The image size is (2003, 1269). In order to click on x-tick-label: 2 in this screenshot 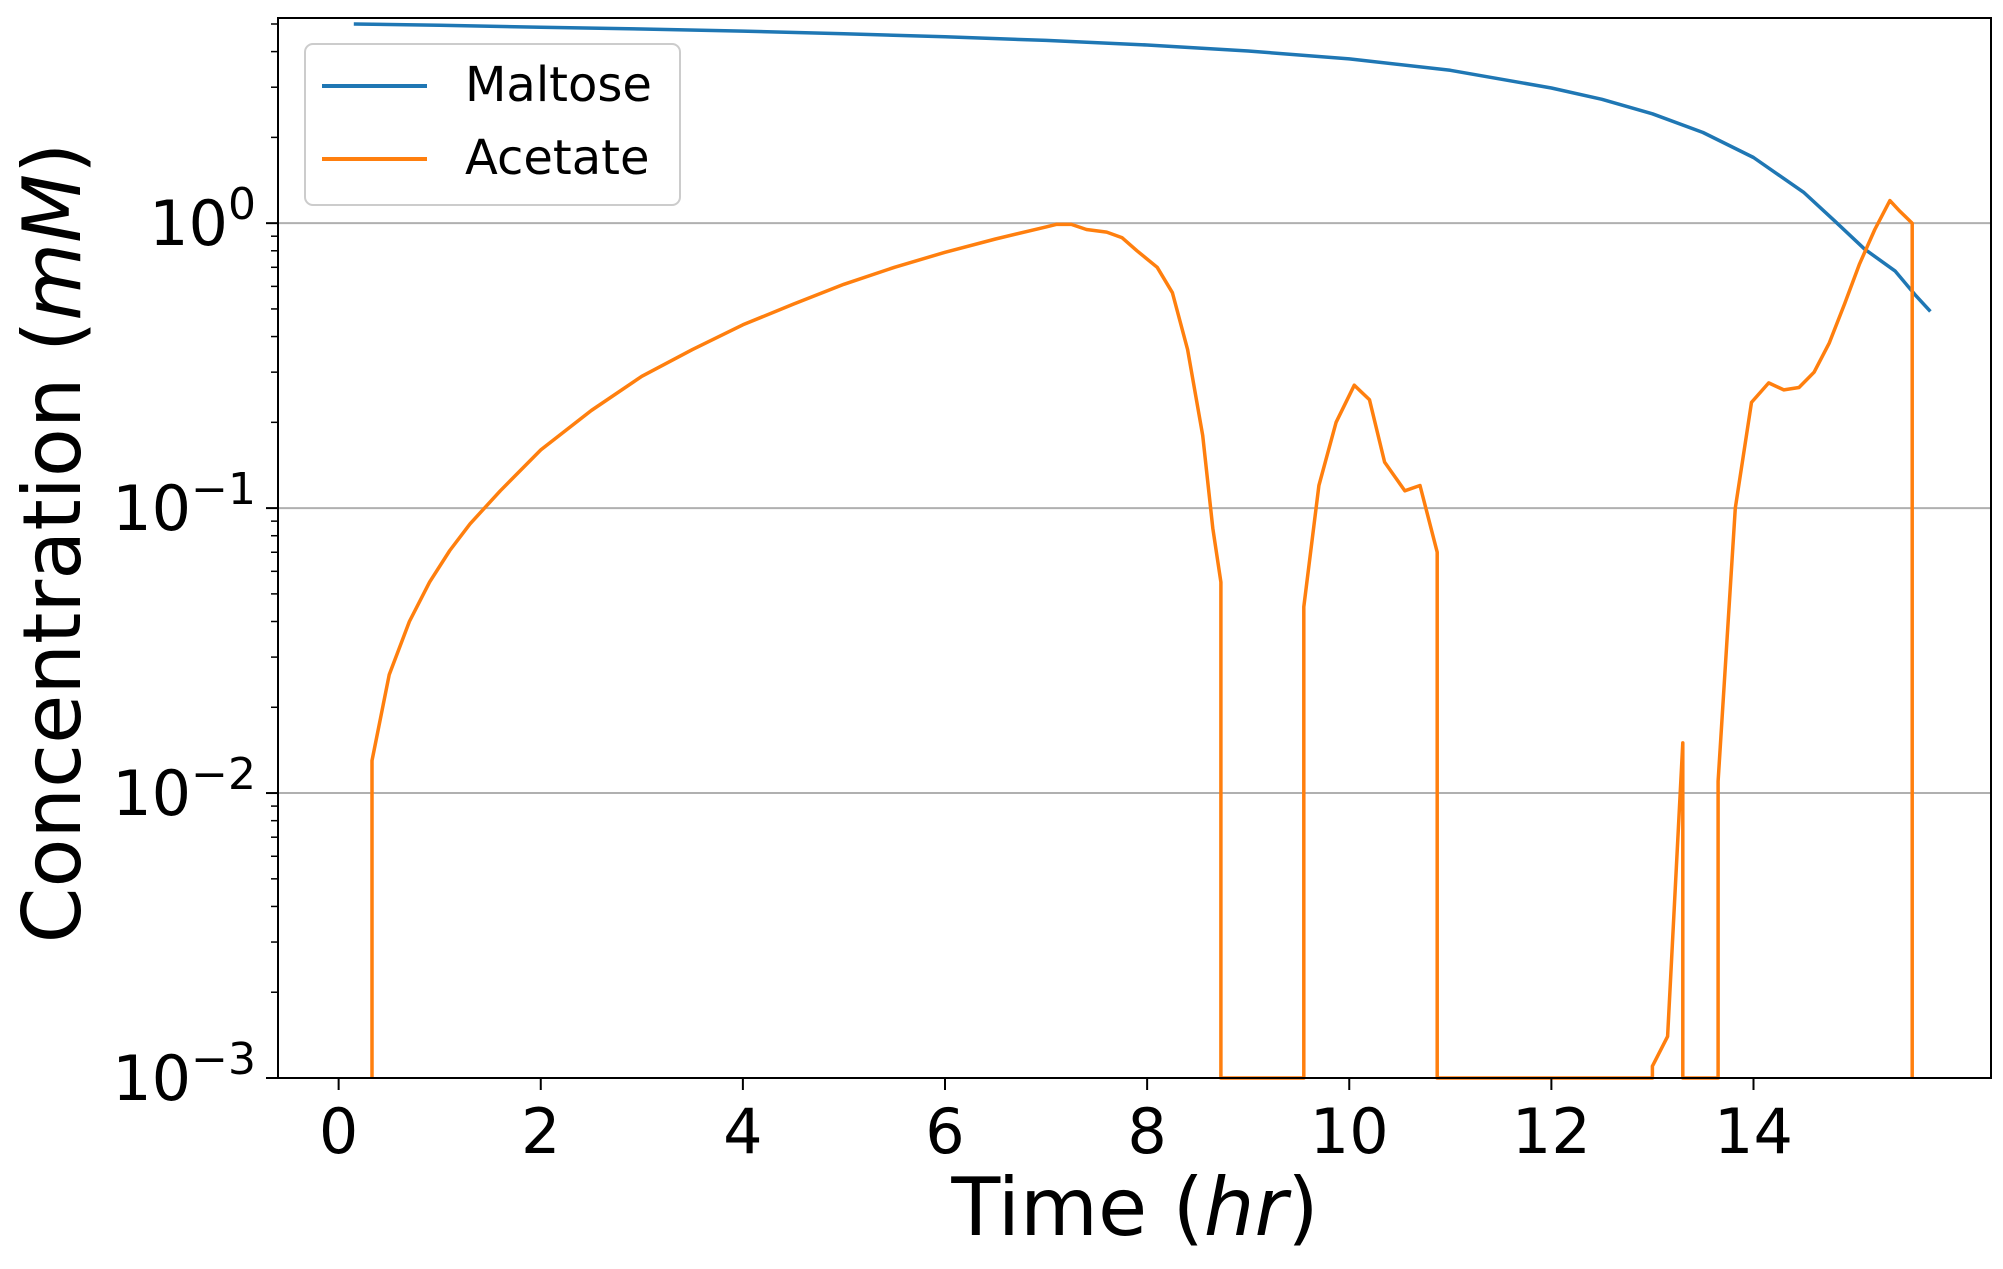, I will do `click(540, 1131)`.